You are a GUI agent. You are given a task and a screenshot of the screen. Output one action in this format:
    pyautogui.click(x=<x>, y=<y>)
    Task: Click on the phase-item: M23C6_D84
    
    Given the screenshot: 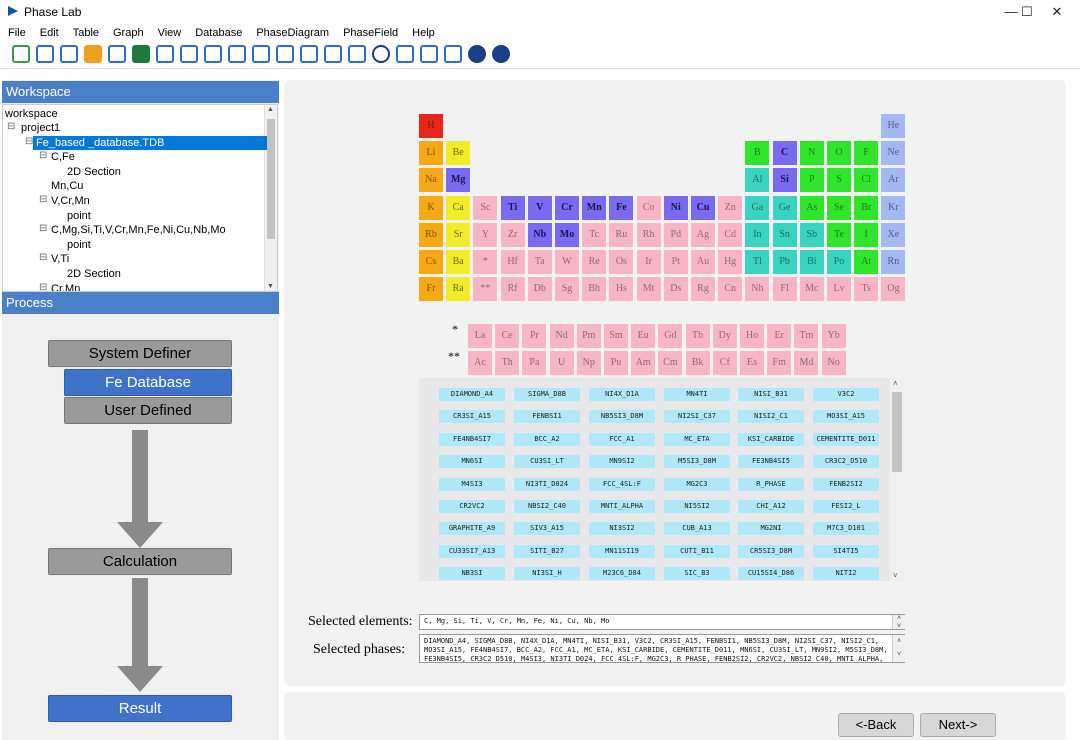 What is the action you would take?
    pyautogui.click(x=622, y=574)
    